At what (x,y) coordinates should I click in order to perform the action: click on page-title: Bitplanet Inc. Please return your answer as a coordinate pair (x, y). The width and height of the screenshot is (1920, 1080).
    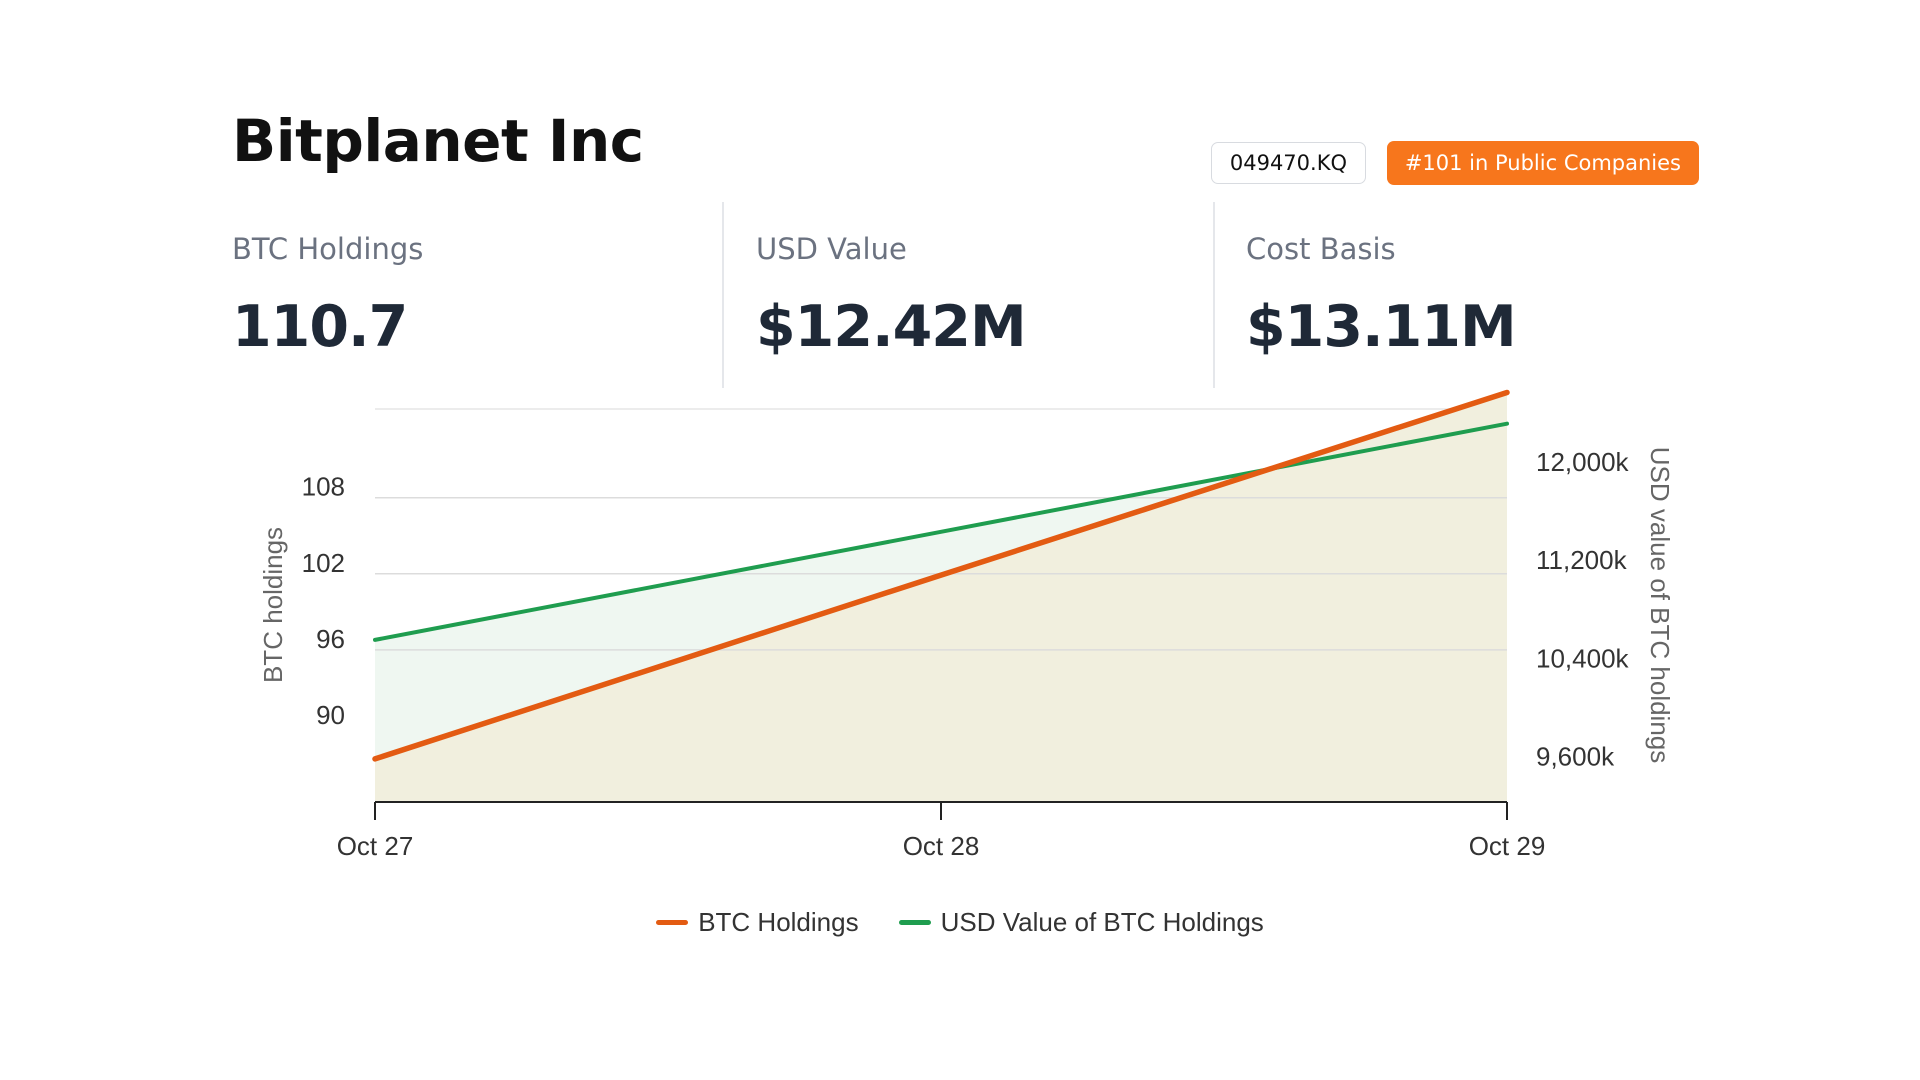
    Looking at the image, I should click on (438, 141).